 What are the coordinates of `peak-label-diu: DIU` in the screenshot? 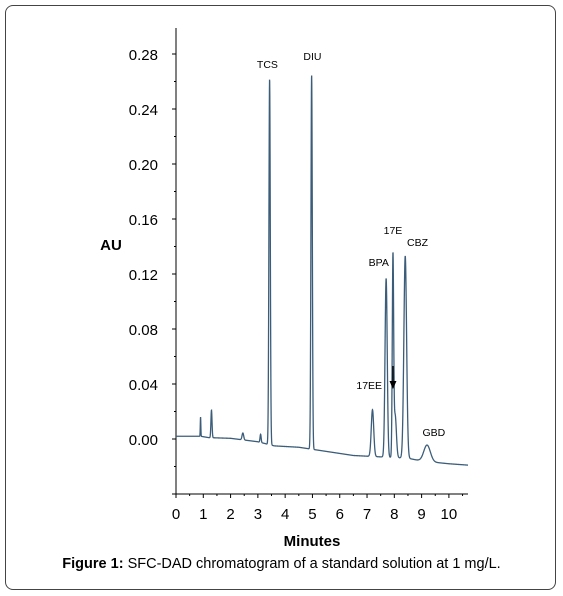 It's located at (312, 57).